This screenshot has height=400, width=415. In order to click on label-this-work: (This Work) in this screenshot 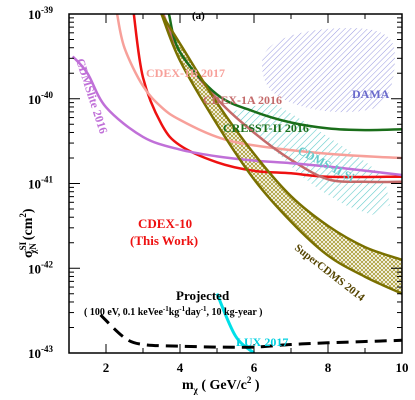, I will do `click(164, 240)`.